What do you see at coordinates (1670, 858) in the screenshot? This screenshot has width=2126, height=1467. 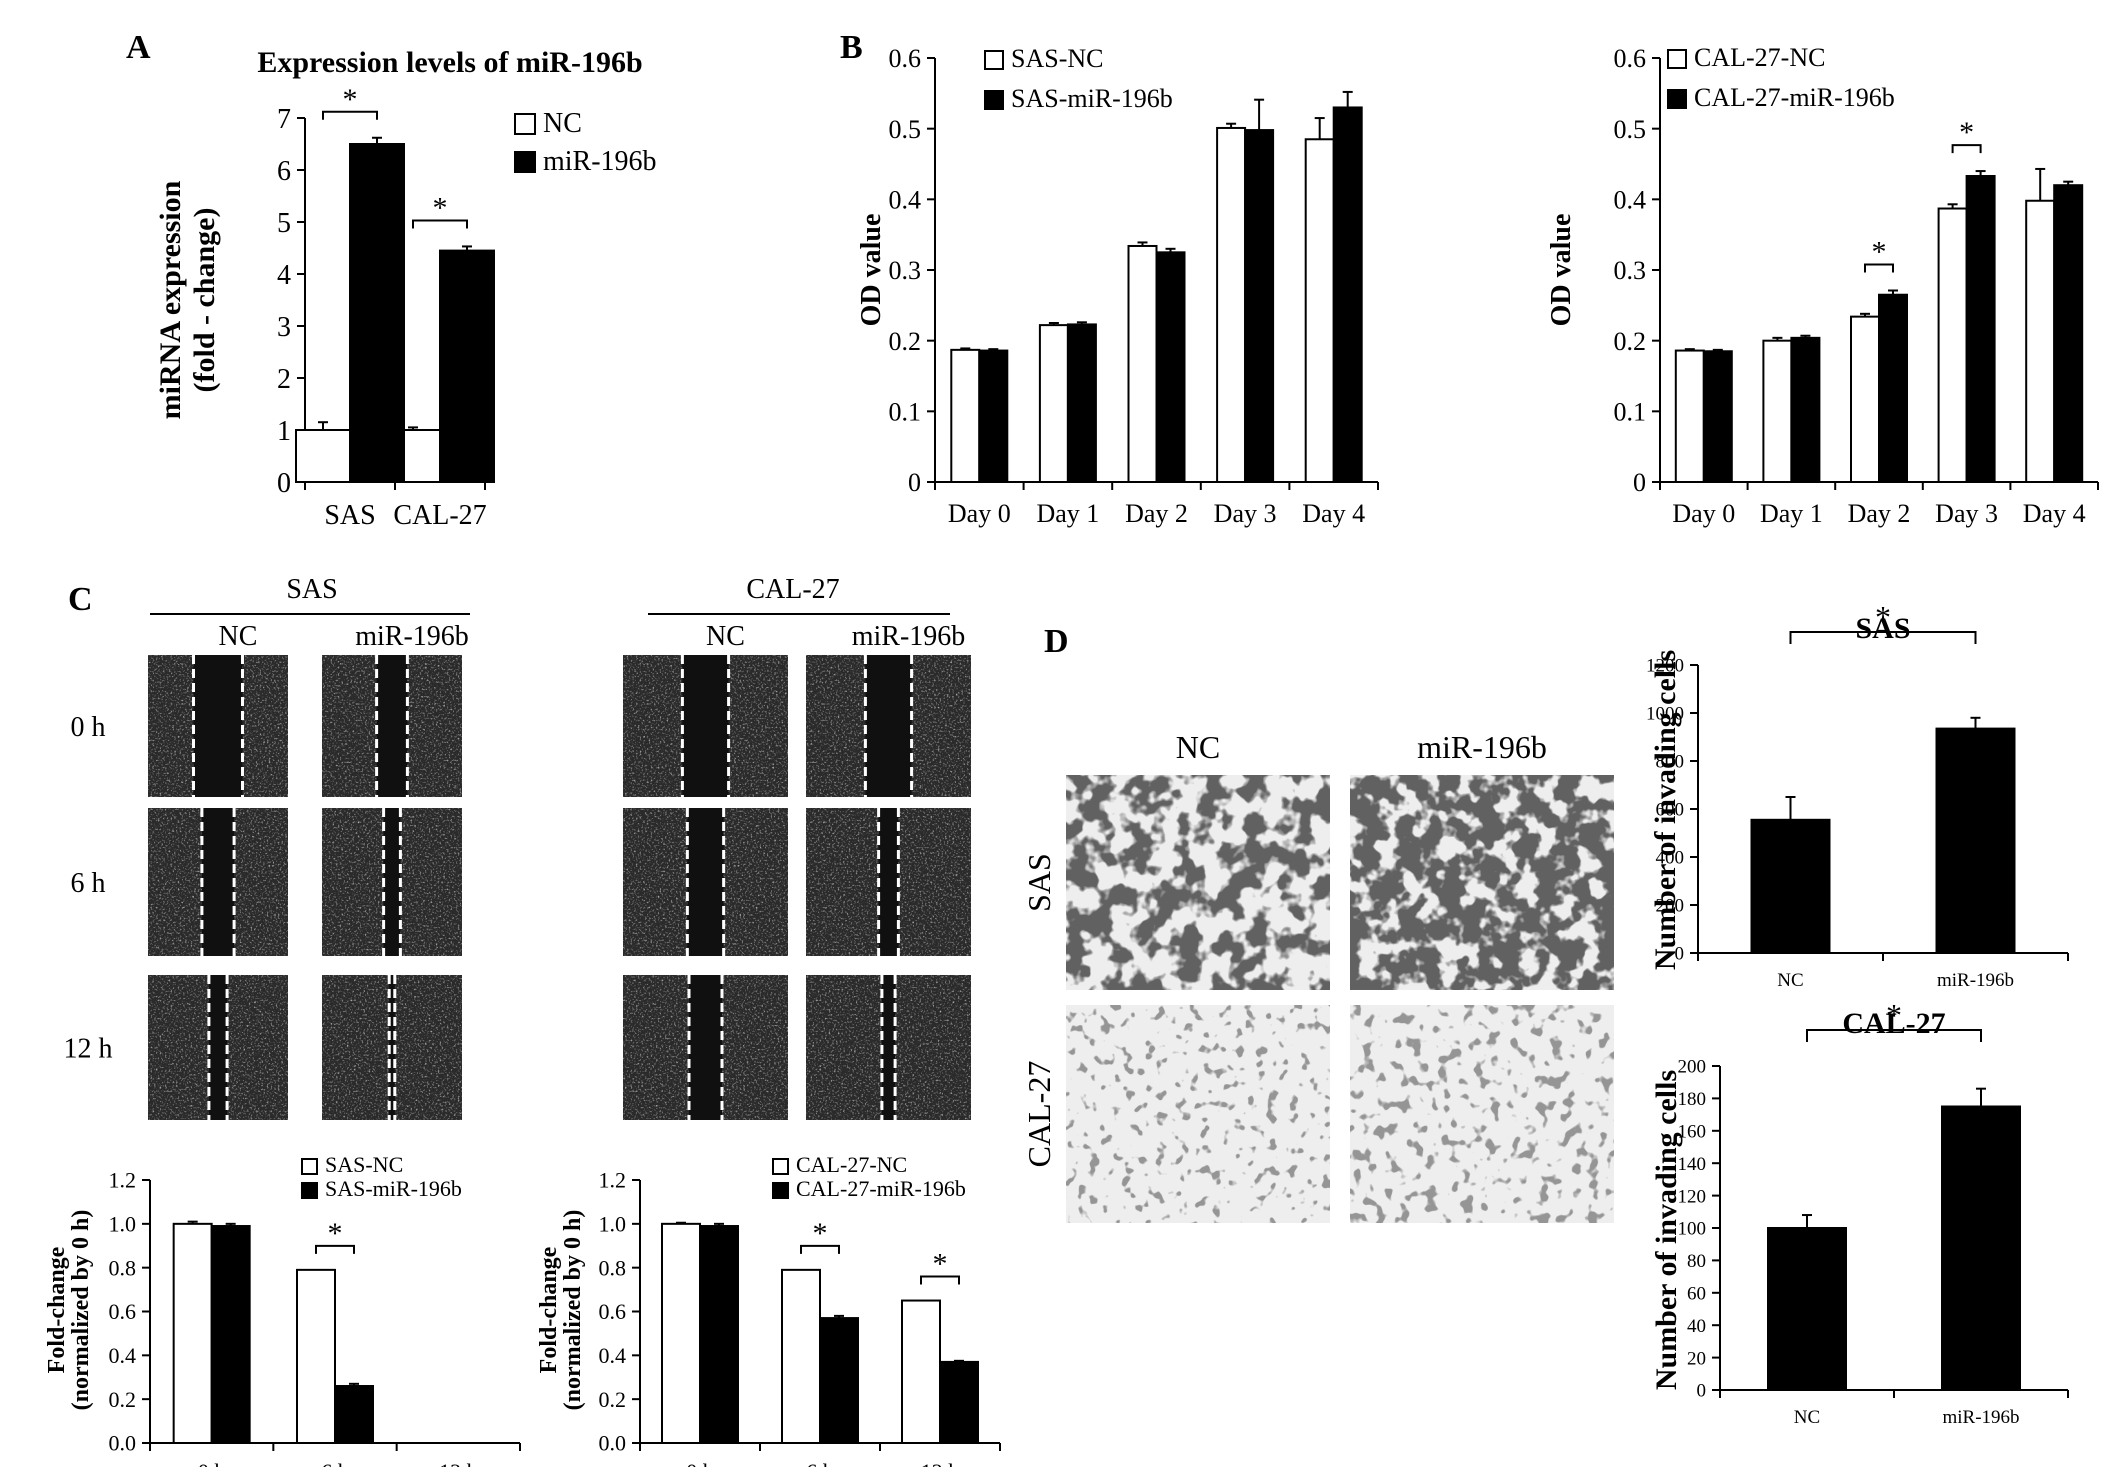 I see `y-tick-label: 400` at bounding box center [1670, 858].